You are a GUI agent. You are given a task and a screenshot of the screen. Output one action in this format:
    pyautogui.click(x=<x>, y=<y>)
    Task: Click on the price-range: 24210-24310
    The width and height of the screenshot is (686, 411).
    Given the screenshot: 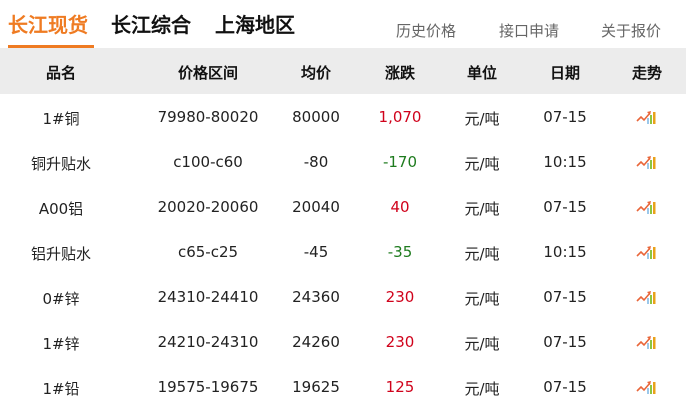 What is the action you would take?
    pyautogui.click(x=208, y=342)
    